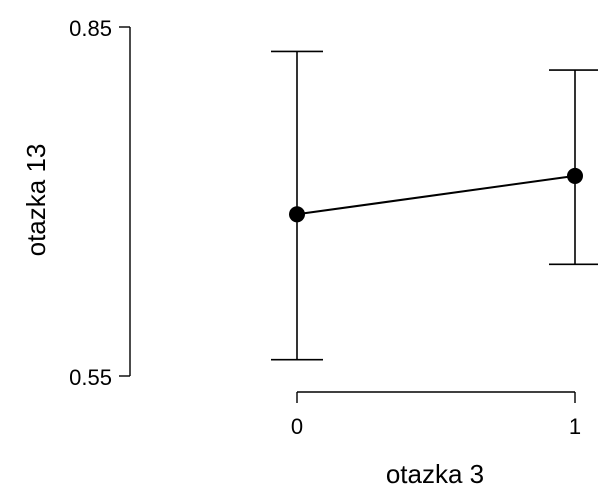  What do you see at coordinates (297, 426) in the screenshot?
I see `x-tick-label: 0` at bounding box center [297, 426].